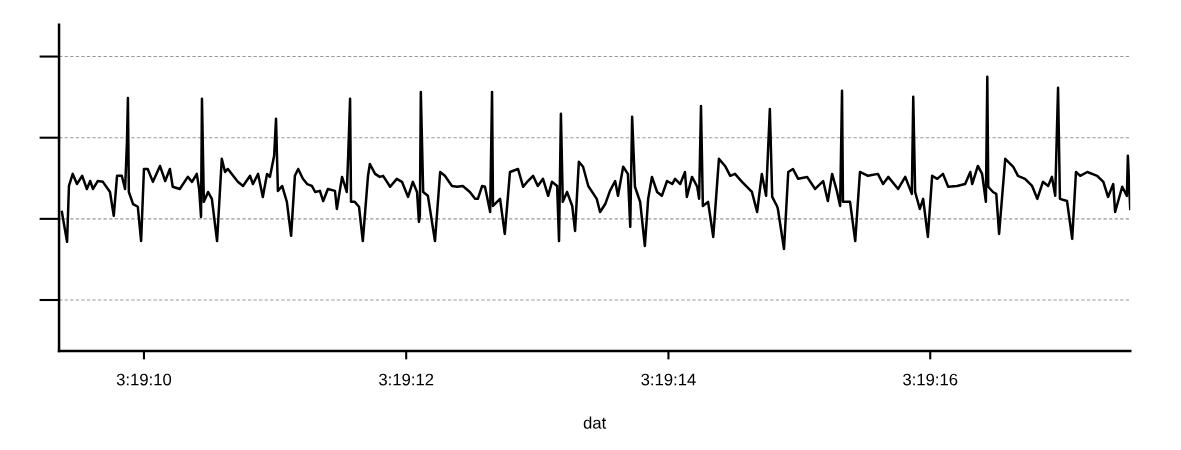  I want to click on x-tick-label: 3:19:16, so click(930, 379).